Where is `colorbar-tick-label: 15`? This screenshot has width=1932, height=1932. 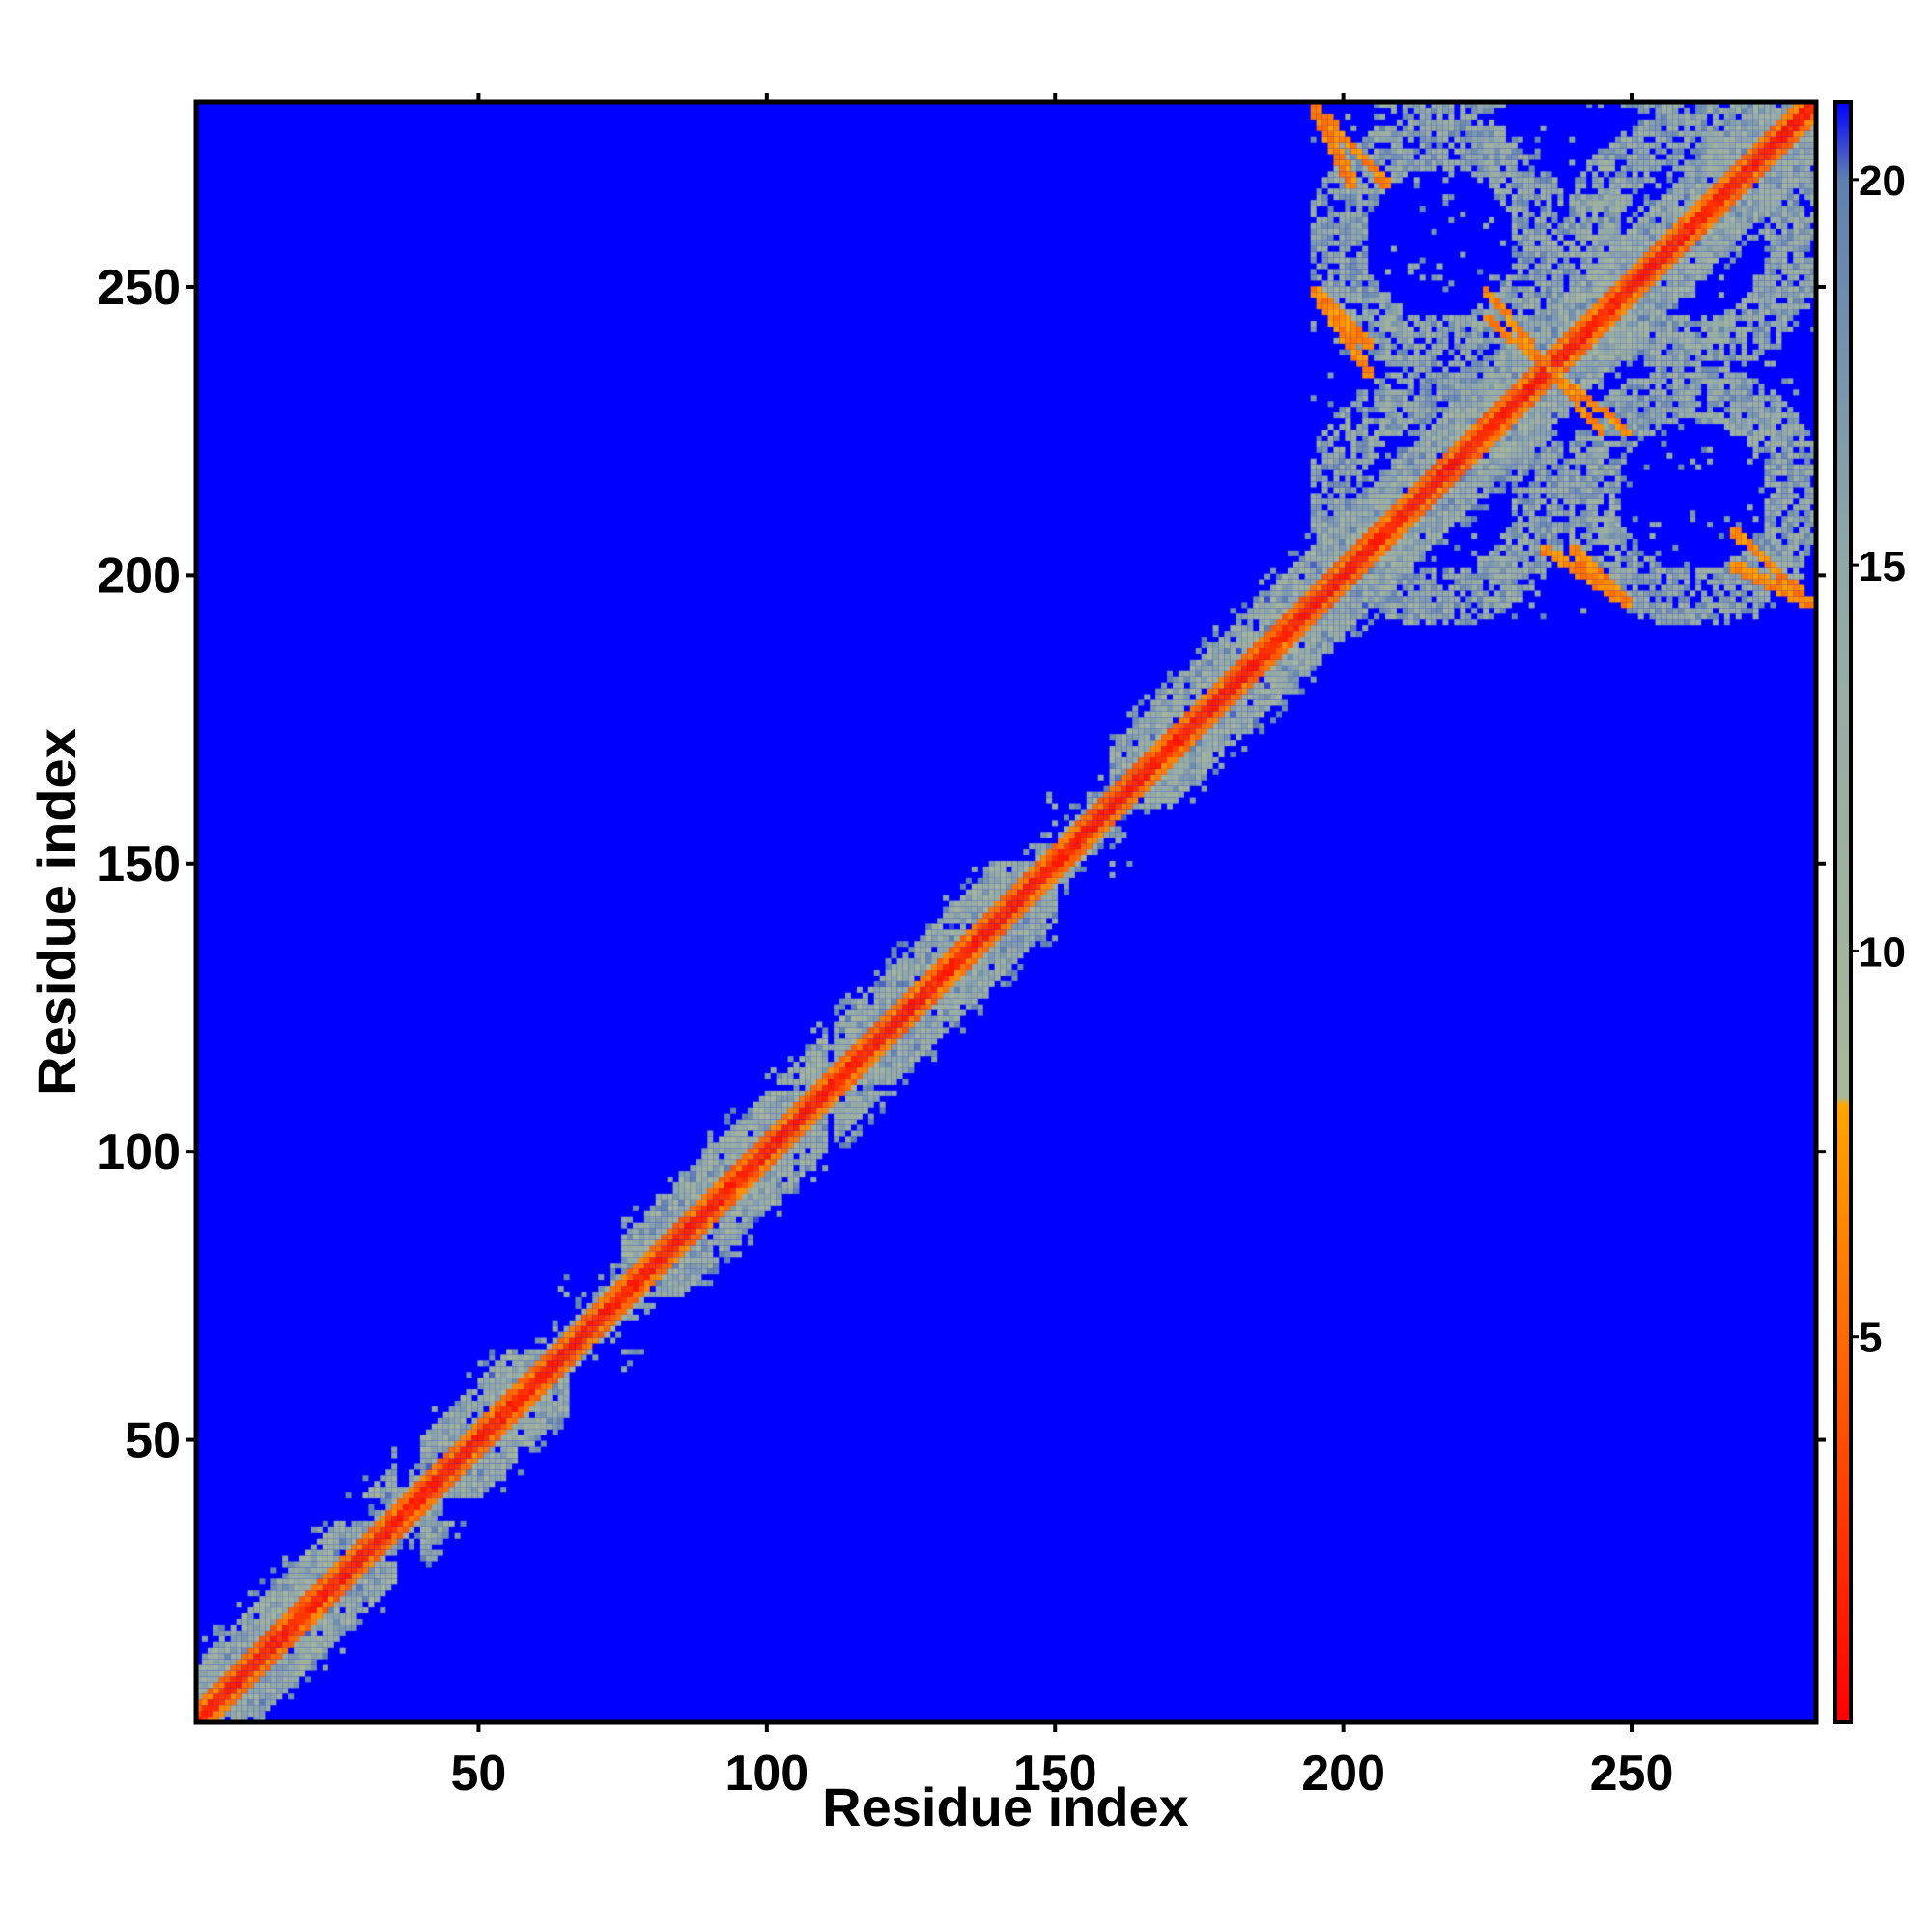 colorbar-tick-label: 15 is located at coordinates (1882, 566).